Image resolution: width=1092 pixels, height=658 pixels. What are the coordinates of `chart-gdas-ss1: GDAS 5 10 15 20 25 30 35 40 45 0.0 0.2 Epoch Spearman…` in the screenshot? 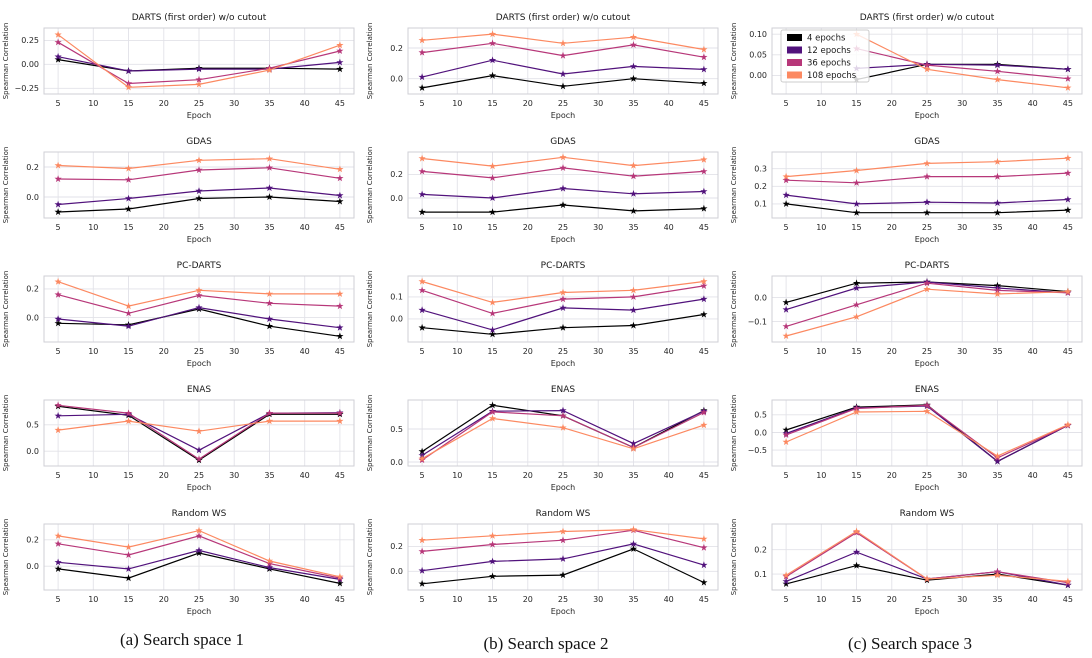 It's located at (182, 186).